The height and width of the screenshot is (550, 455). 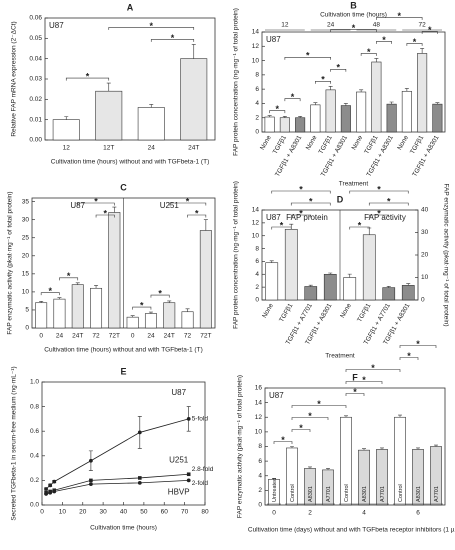 What do you see at coordinates (14, 78) in the screenshot?
I see `y-axis-label: Relative FAP mRNA expression (2⁻ΔCt)` at bounding box center [14, 78].